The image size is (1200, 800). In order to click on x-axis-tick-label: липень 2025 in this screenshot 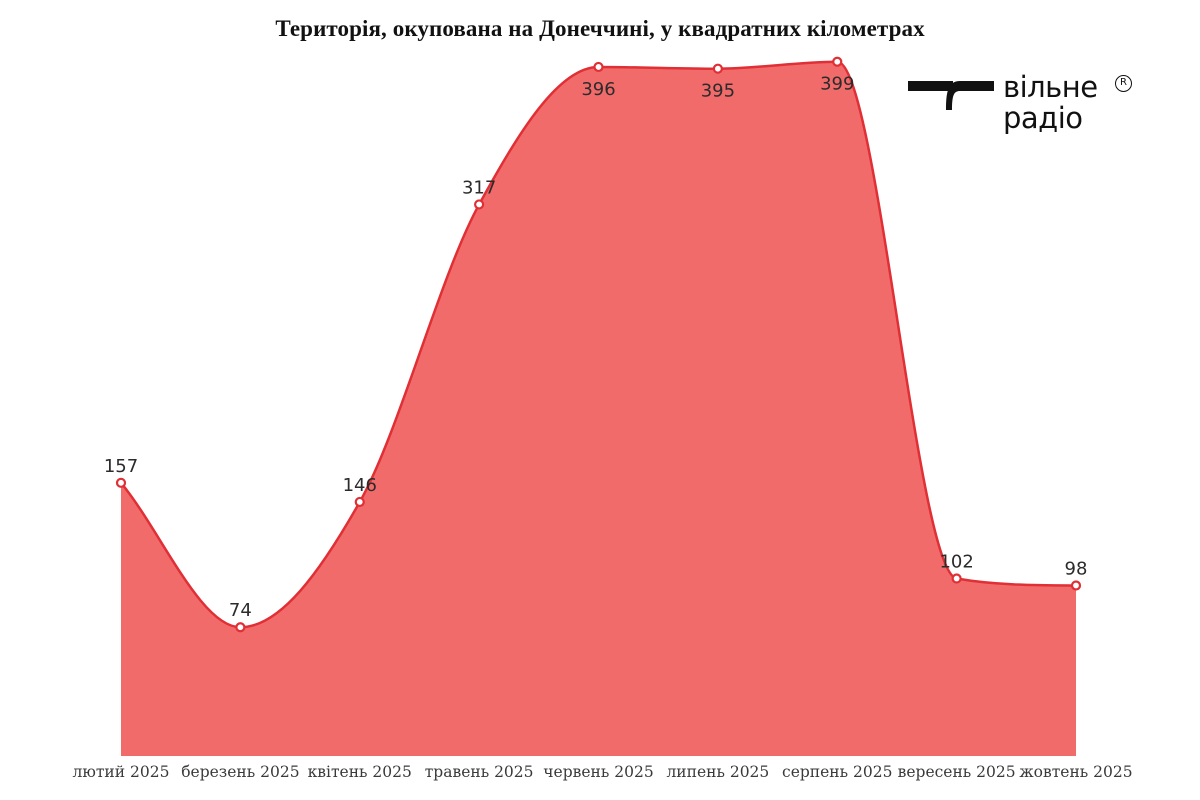, I will do `click(717, 772)`.